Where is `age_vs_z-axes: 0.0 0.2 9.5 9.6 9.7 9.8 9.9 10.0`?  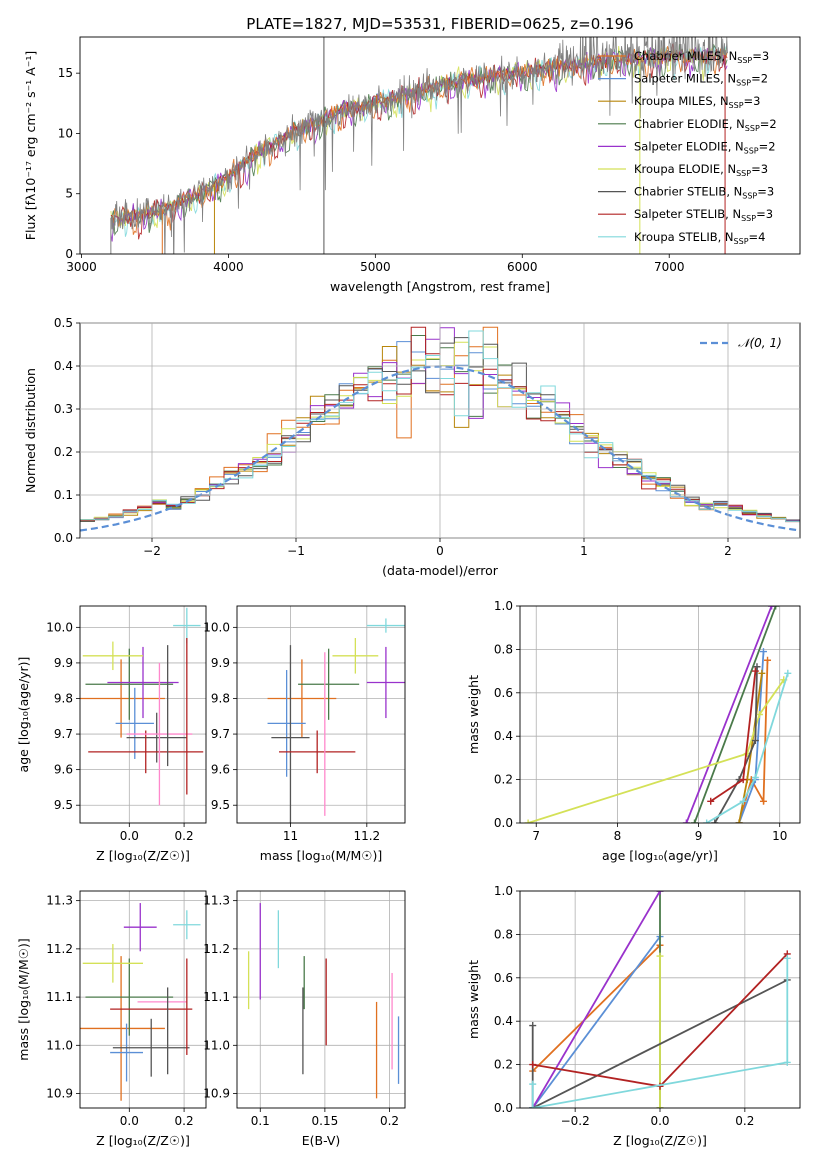 age_vs_z-axes: 0.0 0.2 9.5 9.6 9.7 9.8 9.9 10.0 is located at coordinates (126, 724).